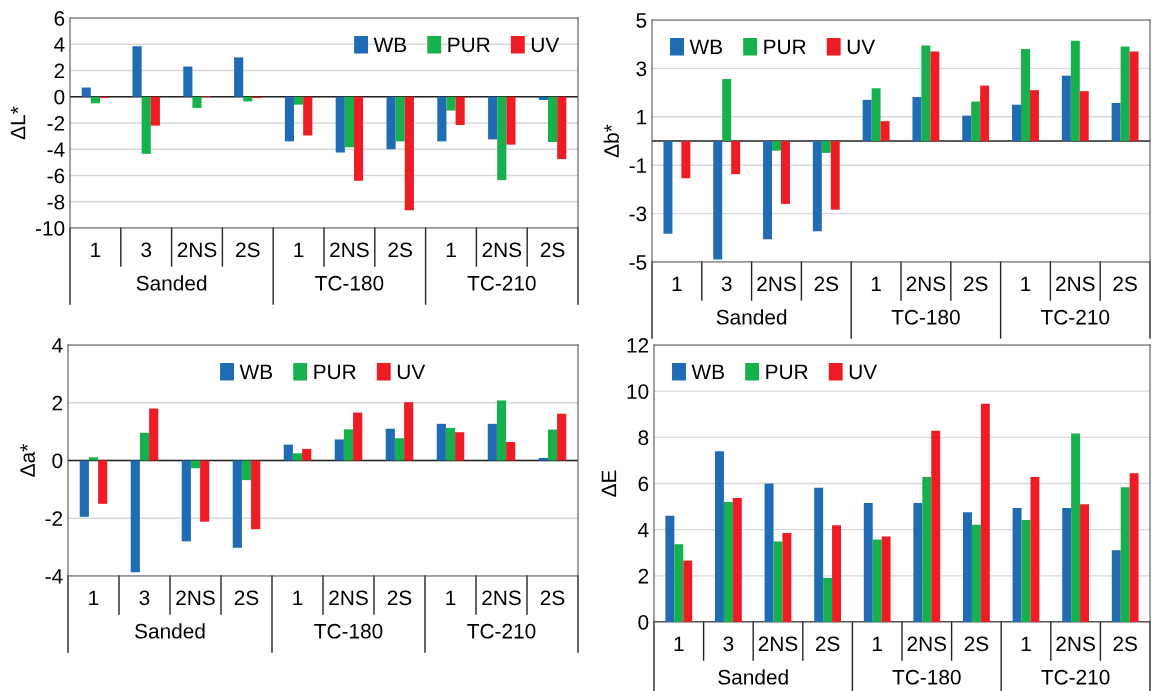 This screenshot has height=691, width=1156. Describe the element at coordinates (59, 18) in the screenshot. I see `y-tick-label: 6` at that location.